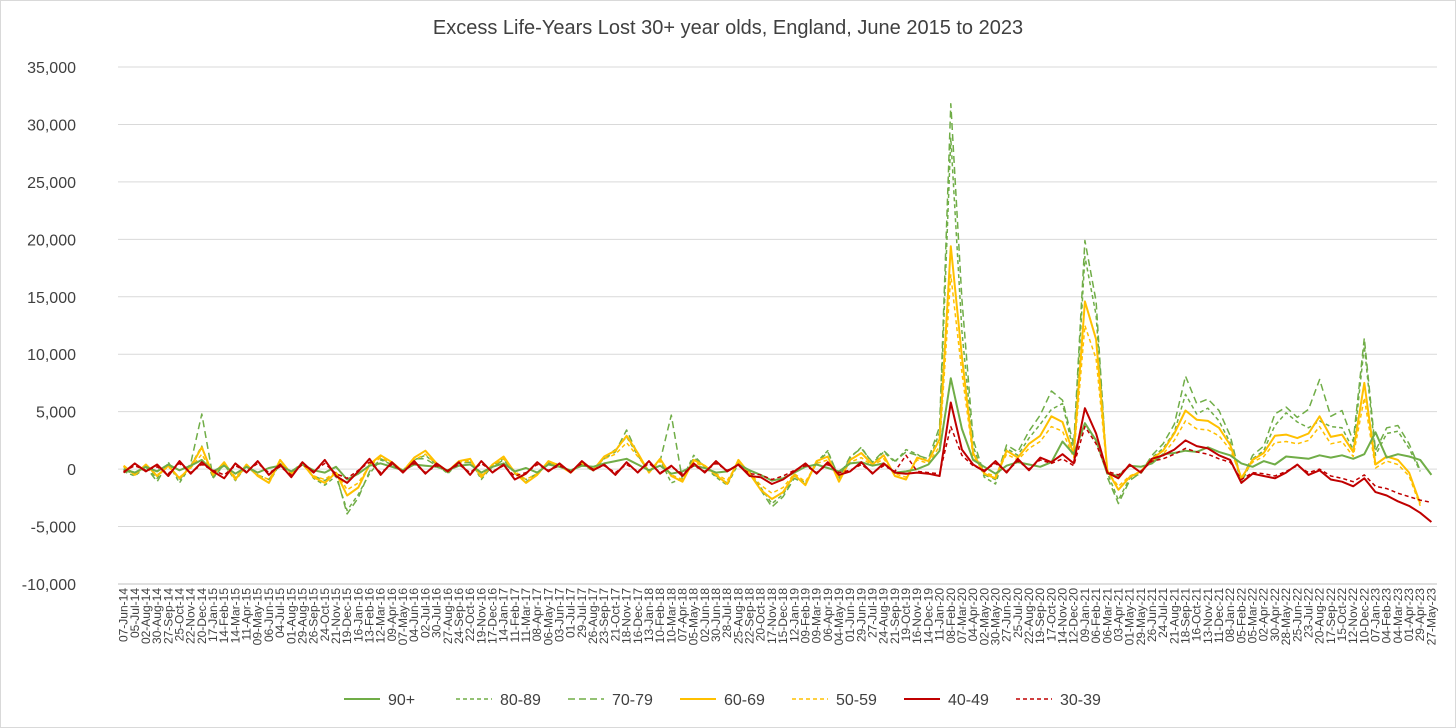 The width and height of the screenshot is (1456, 728). Describe the element at coordinates (571, 613) in the screenshot. I see `x-tick-label: 01-Jul-17` at that location.